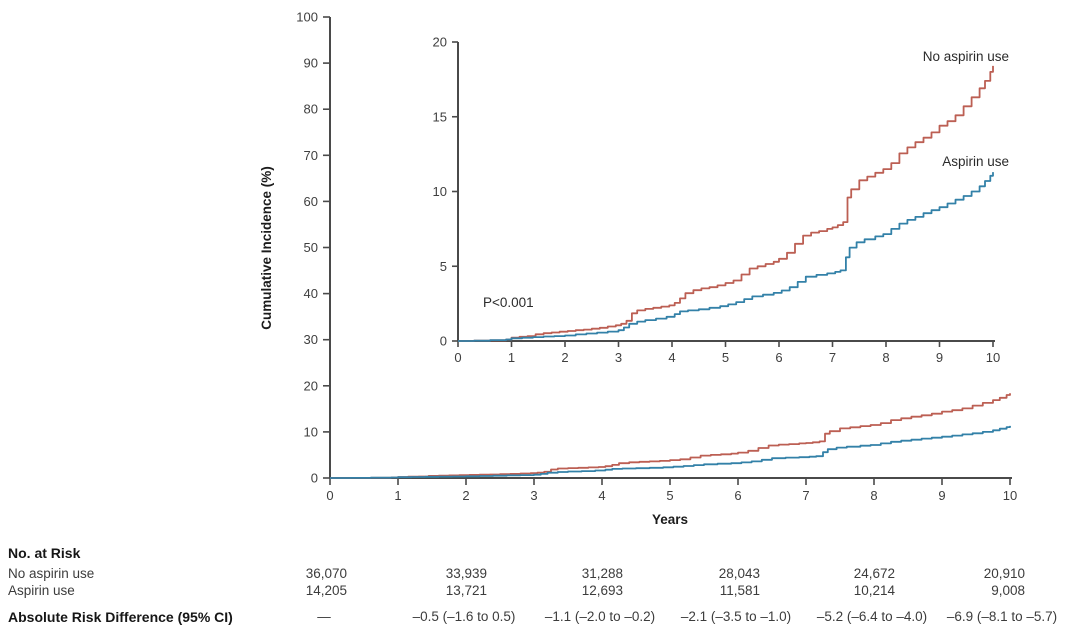  I want to click on risk-count-cell: 36,070, so click(326, 573).